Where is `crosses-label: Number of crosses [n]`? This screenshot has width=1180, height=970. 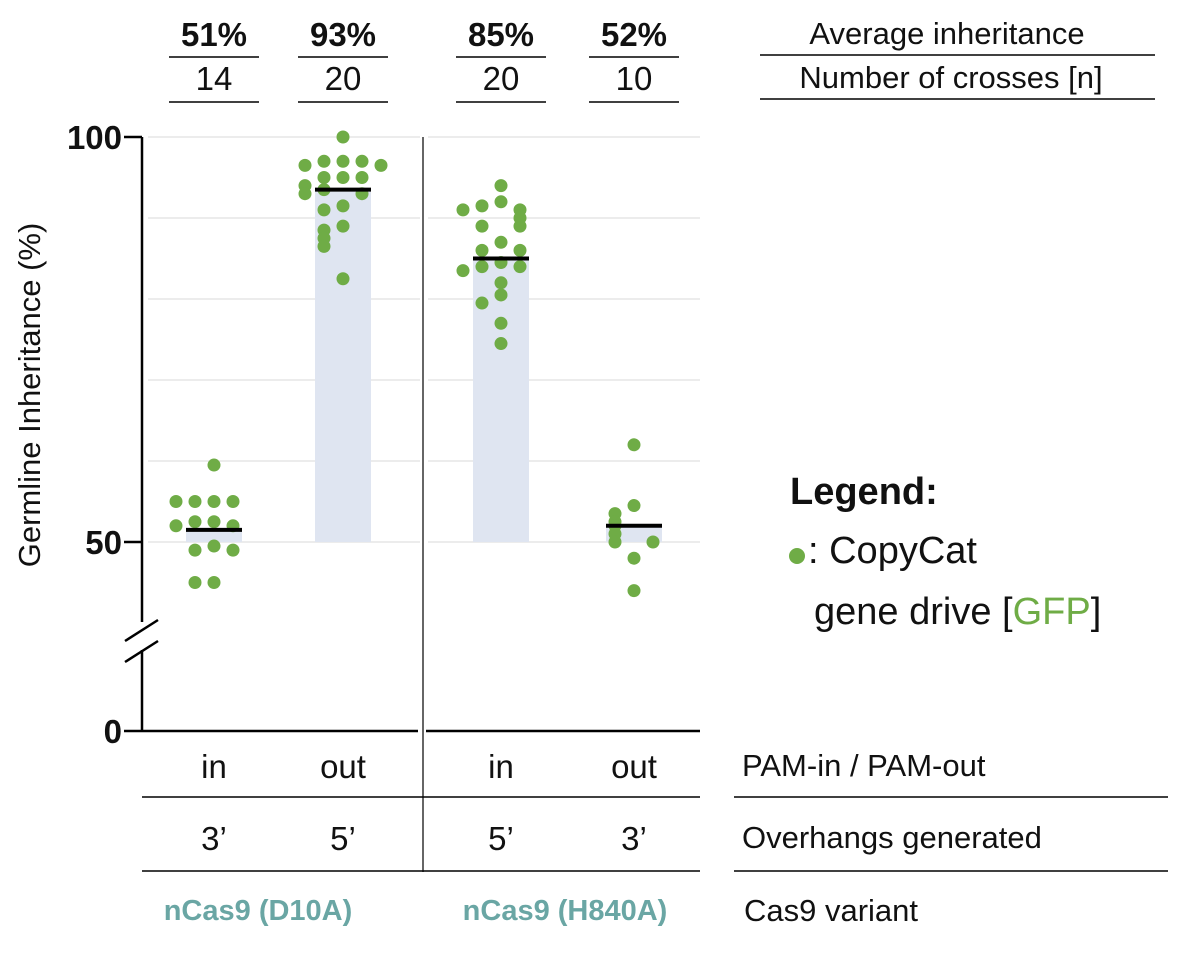 crosses-label: Number of crosses [n] is located at coordinates (950, 77).